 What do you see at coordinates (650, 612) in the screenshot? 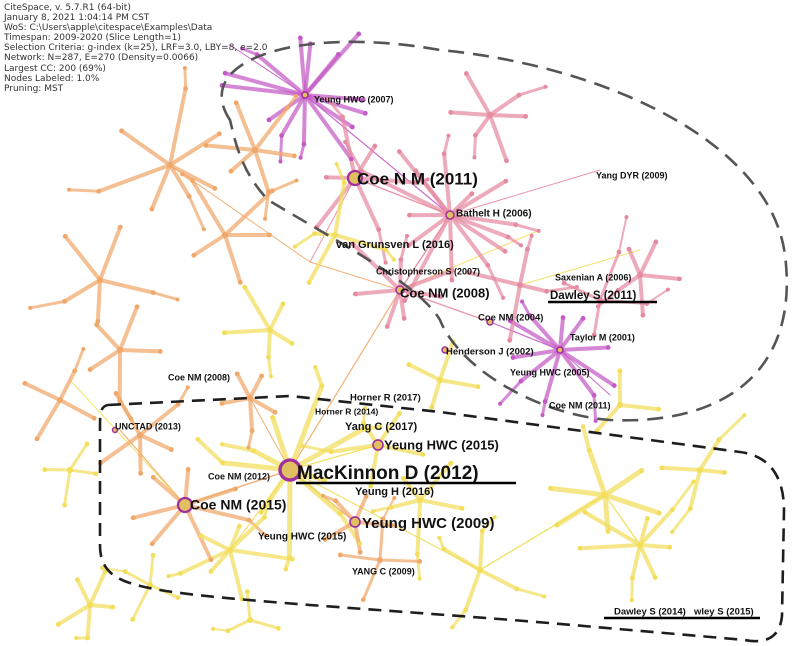
I see `node-label: Dawley S (2014)` at bounding box center [650, 612].